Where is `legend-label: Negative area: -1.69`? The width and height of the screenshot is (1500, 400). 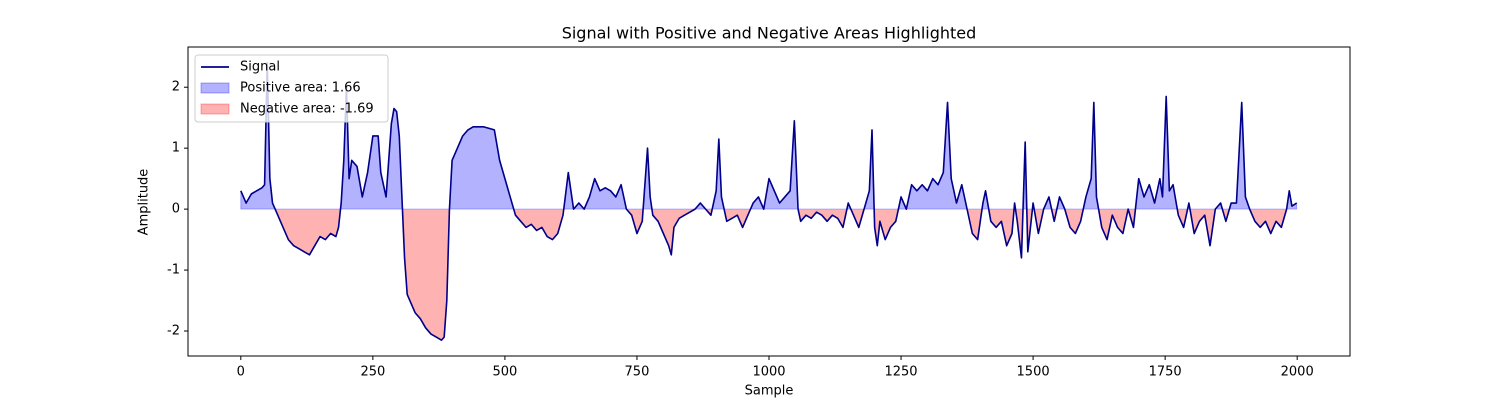 legend-label: Negative area: -1.69 is located at coordinates (307, 109).